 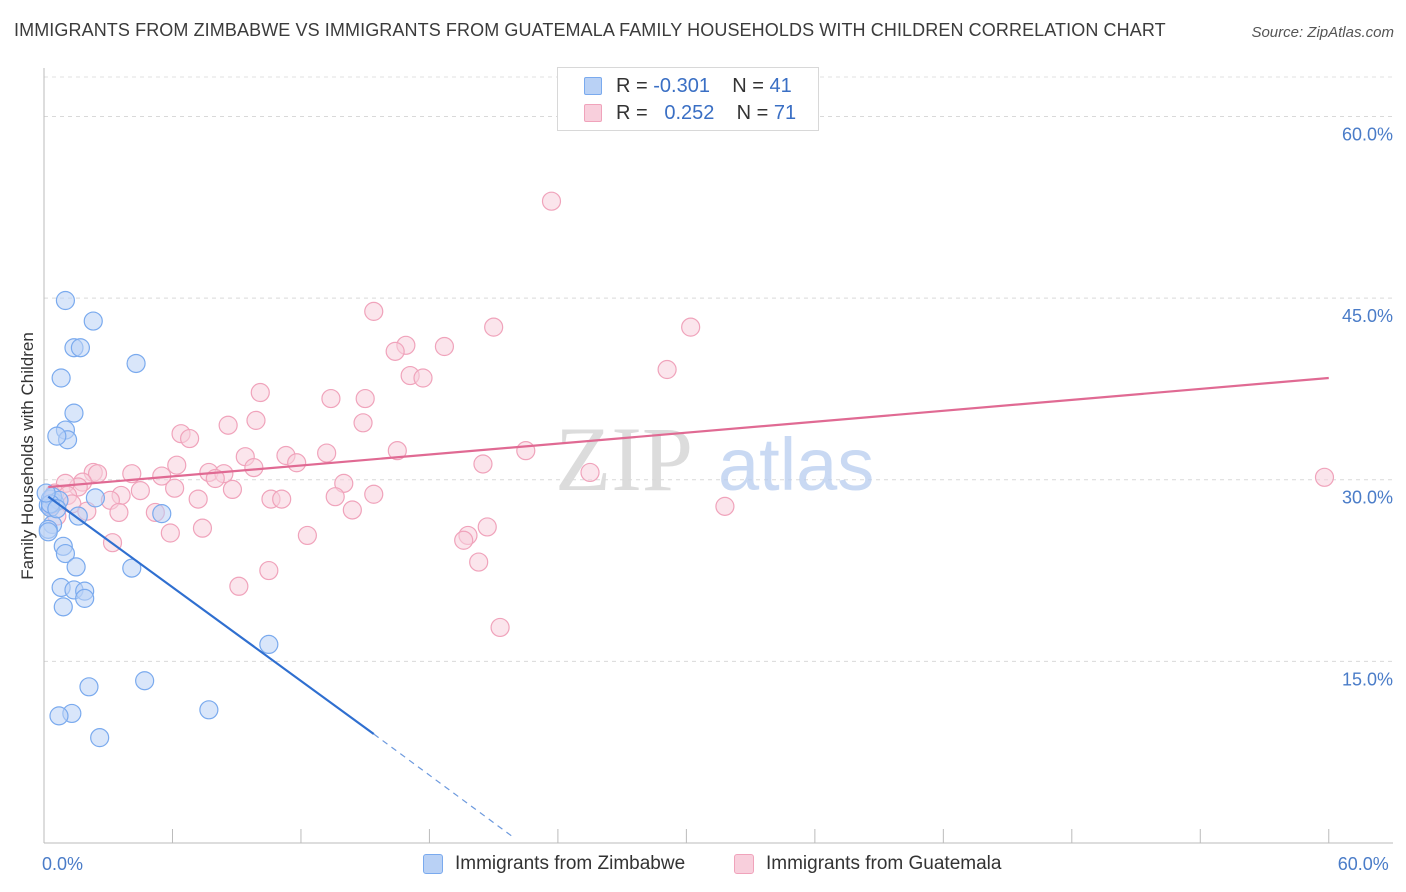 I want to click on legend-text-zimbabwe: R = -0.301 N = 41, so click(x=704, y=86).